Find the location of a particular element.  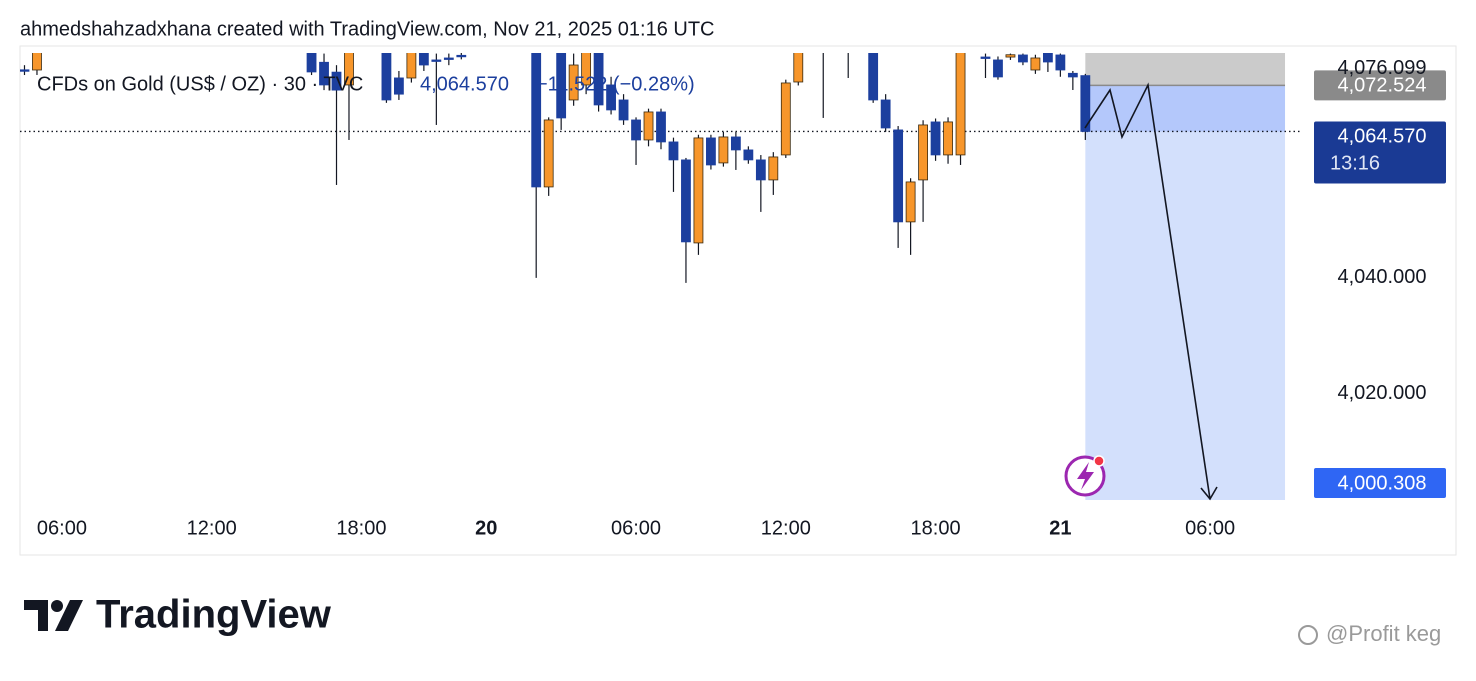

legend-change: −11.522 (−0.28%) is located at coordinates (615, 84).